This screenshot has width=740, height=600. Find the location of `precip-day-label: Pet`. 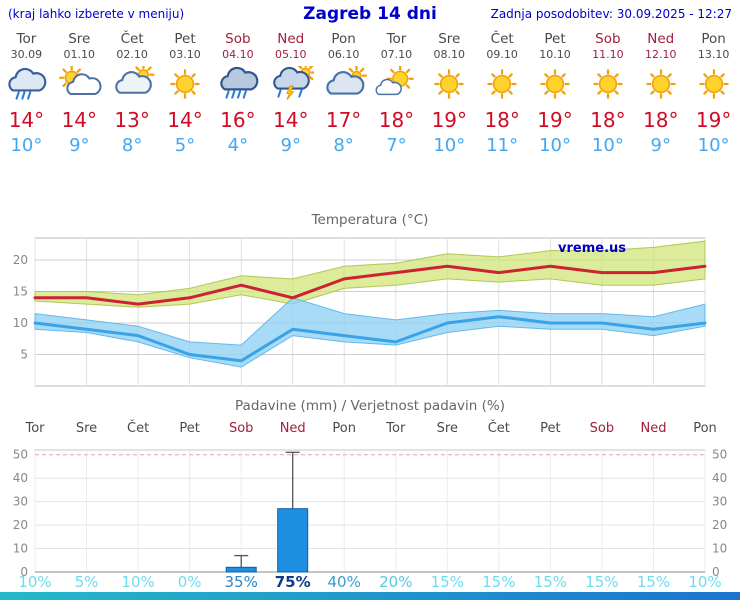

precip-day-label: Pet is located at coordinates (550, 428).